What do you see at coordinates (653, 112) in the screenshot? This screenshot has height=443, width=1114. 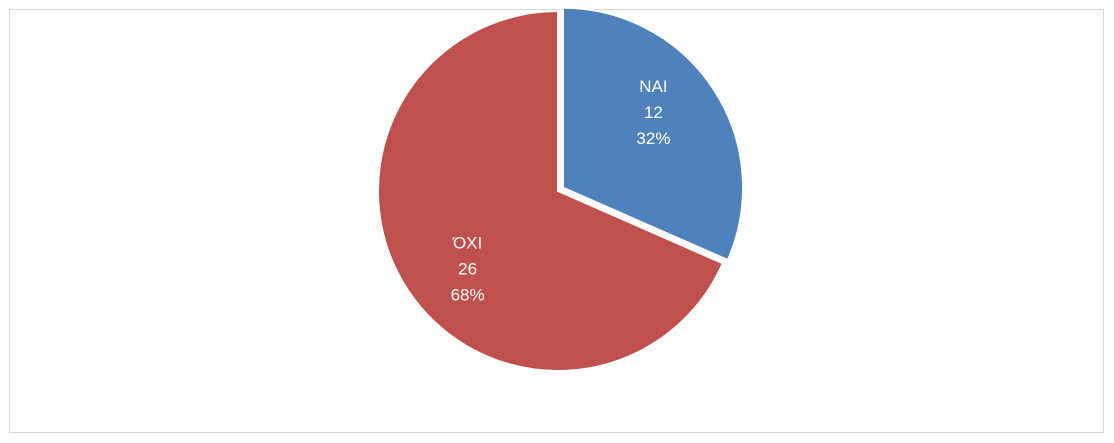 I see `value-label: 12` at bounding box center [653, 112].